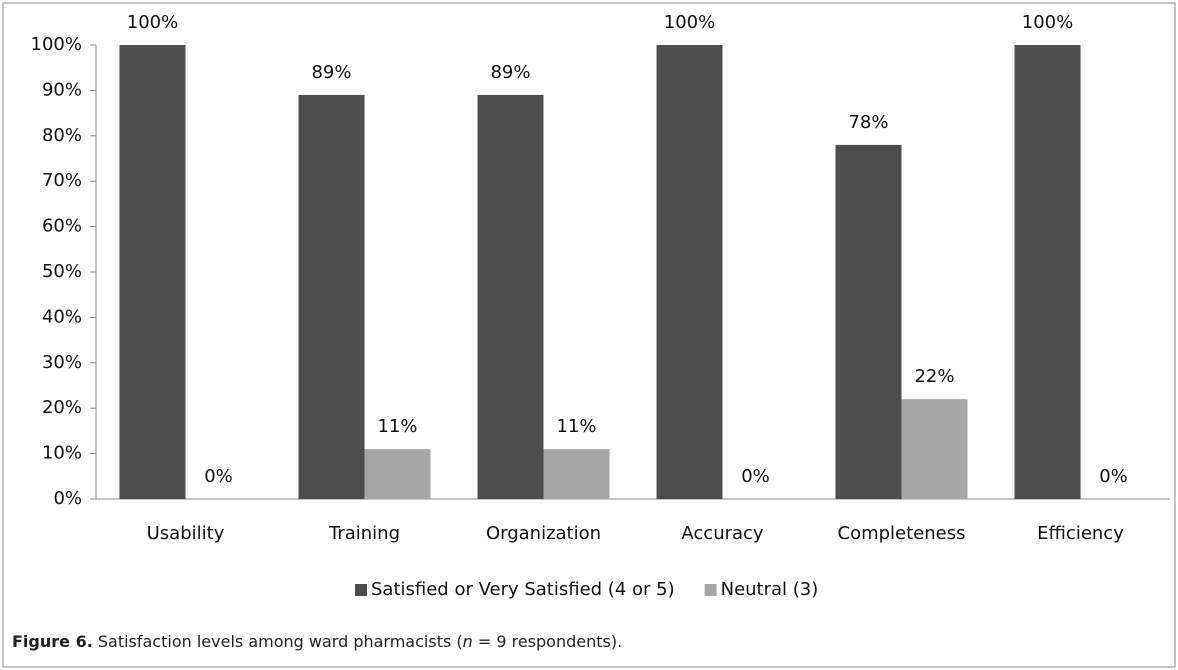  What do you see at coordinates (934, 376) in the screenshot?
I see `value-label: 22%` at bounding box center [934, 376].